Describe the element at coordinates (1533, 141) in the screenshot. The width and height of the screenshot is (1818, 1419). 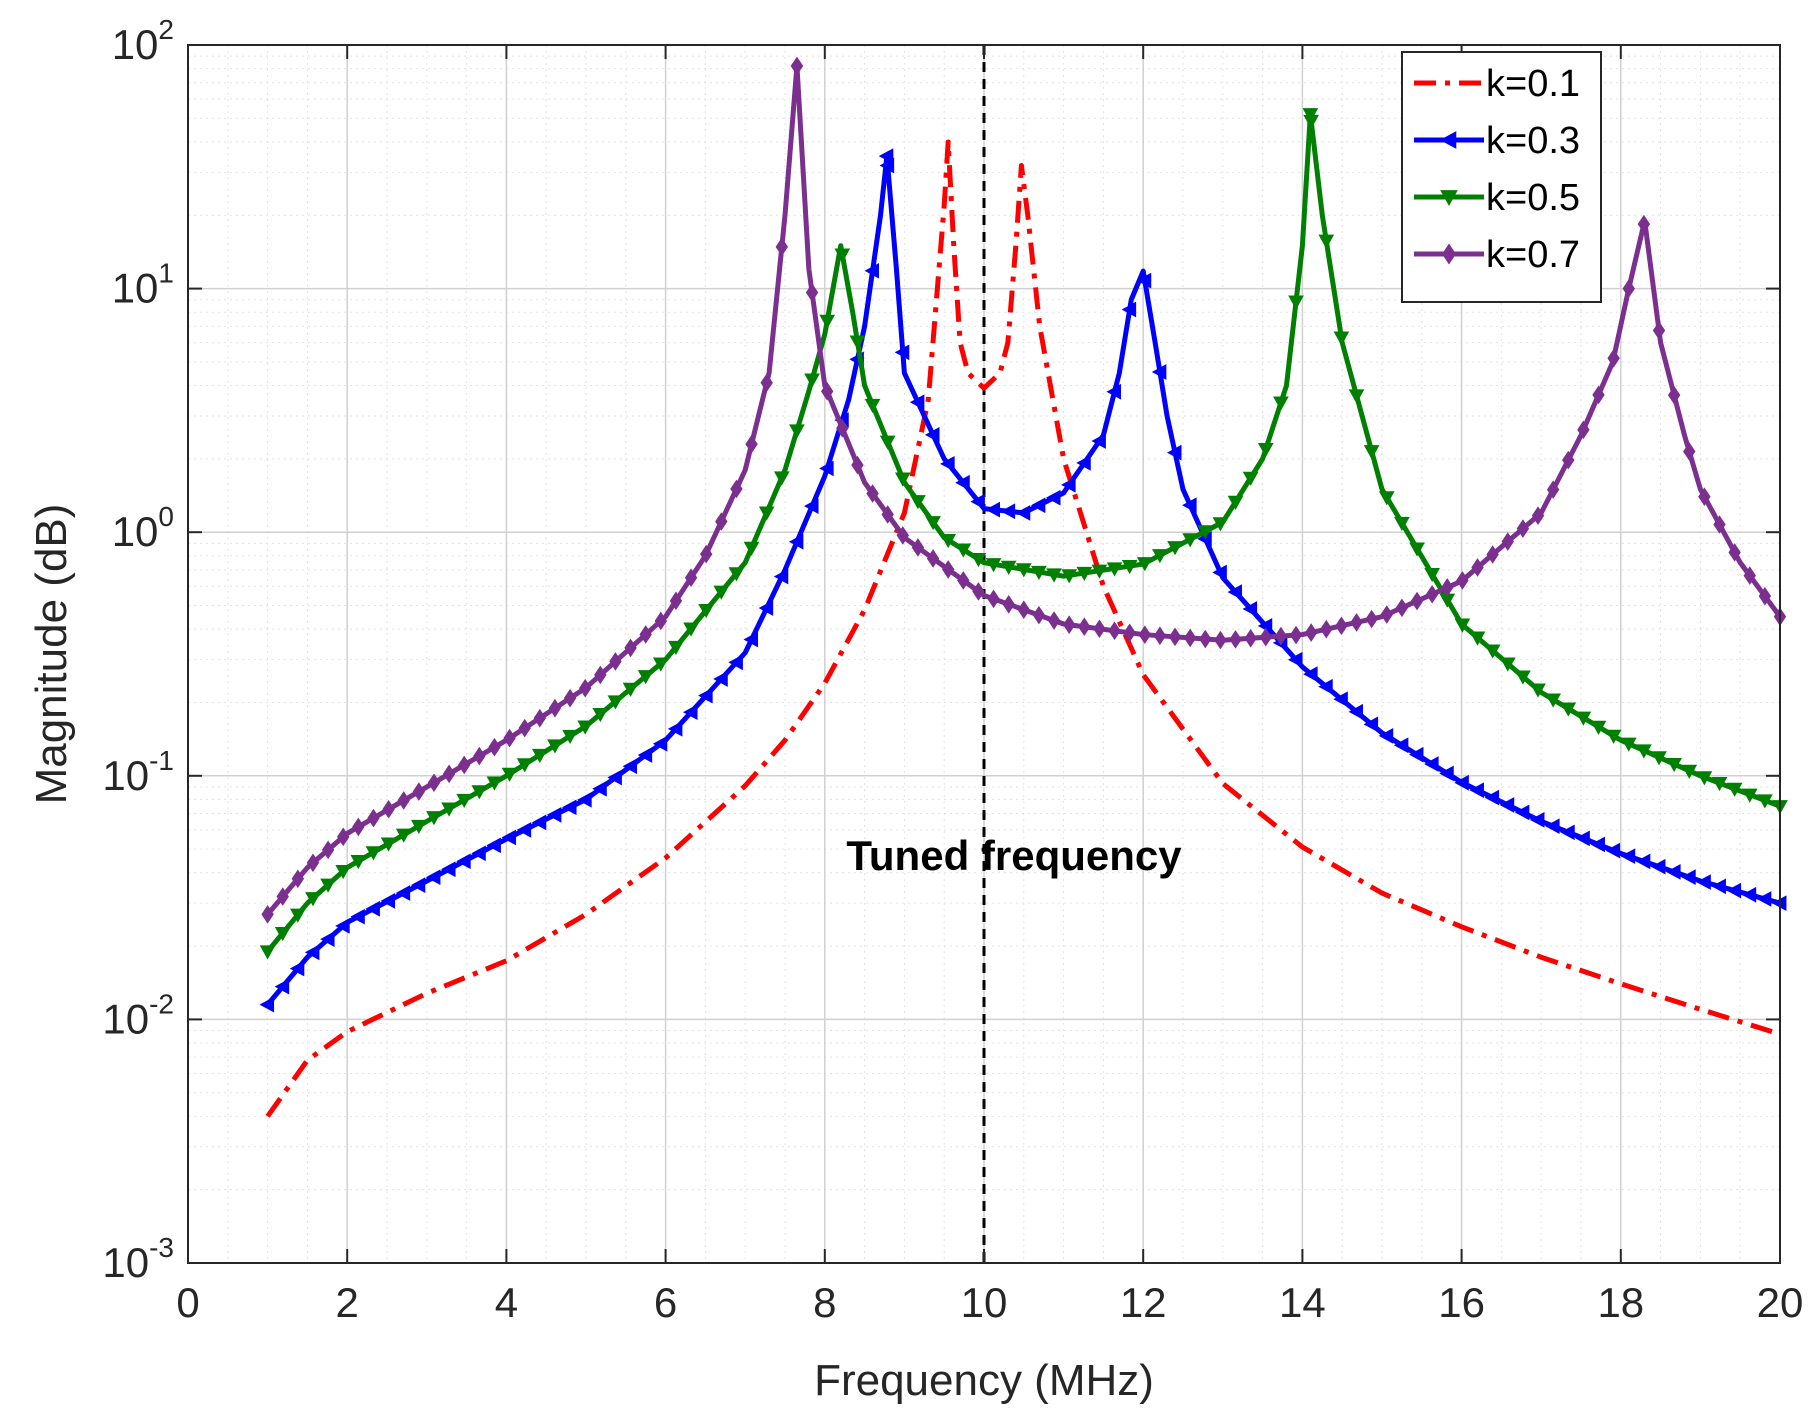
I see `legend-label: k=0.3` at that location.